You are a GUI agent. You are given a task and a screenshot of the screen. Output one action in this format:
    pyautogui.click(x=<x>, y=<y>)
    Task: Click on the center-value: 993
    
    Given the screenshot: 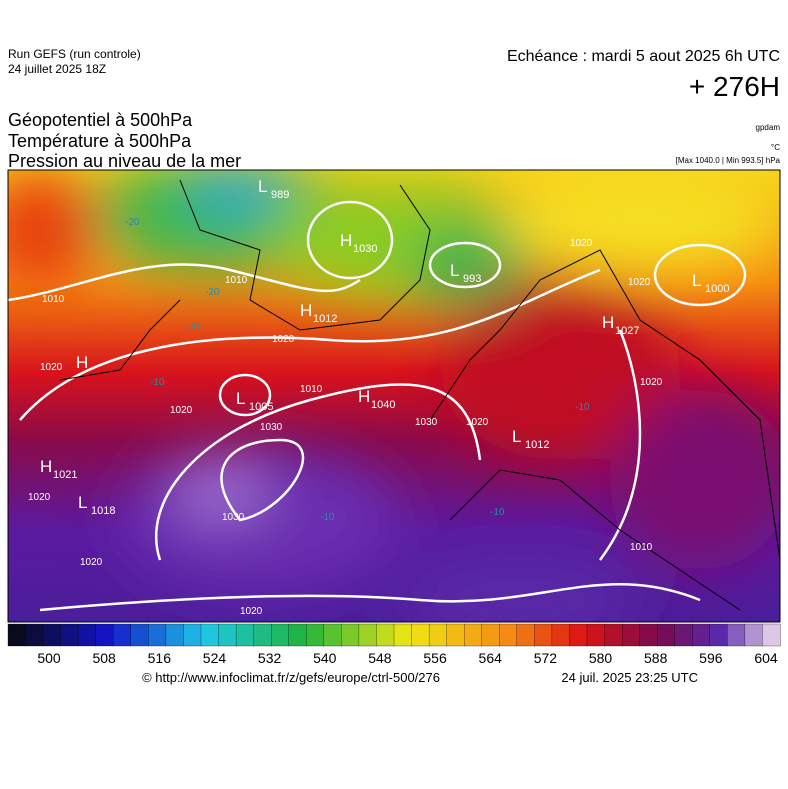 What is the action you would take?
    pyautogui.click(x=472, y=279)
    